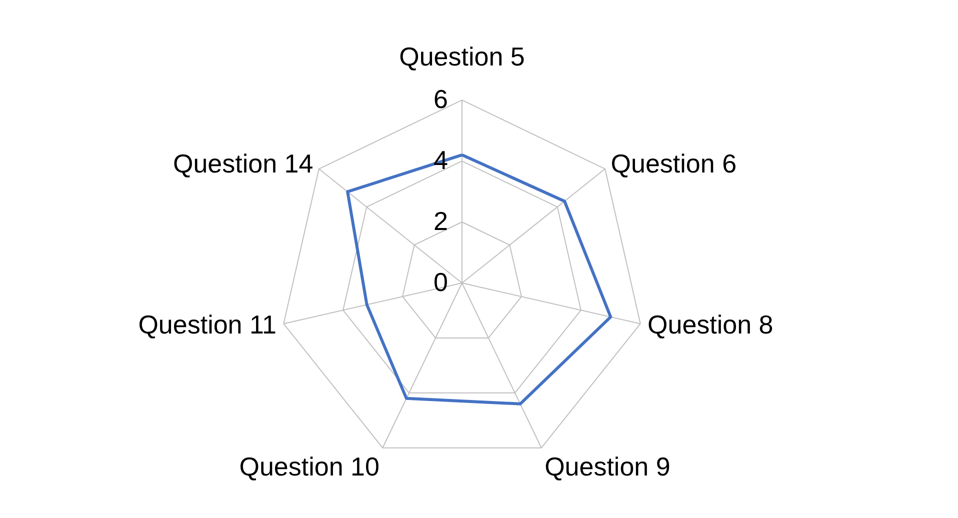 The image size is (958, 518). I want to click on spoke-label: Question 14, so click(243, 163).